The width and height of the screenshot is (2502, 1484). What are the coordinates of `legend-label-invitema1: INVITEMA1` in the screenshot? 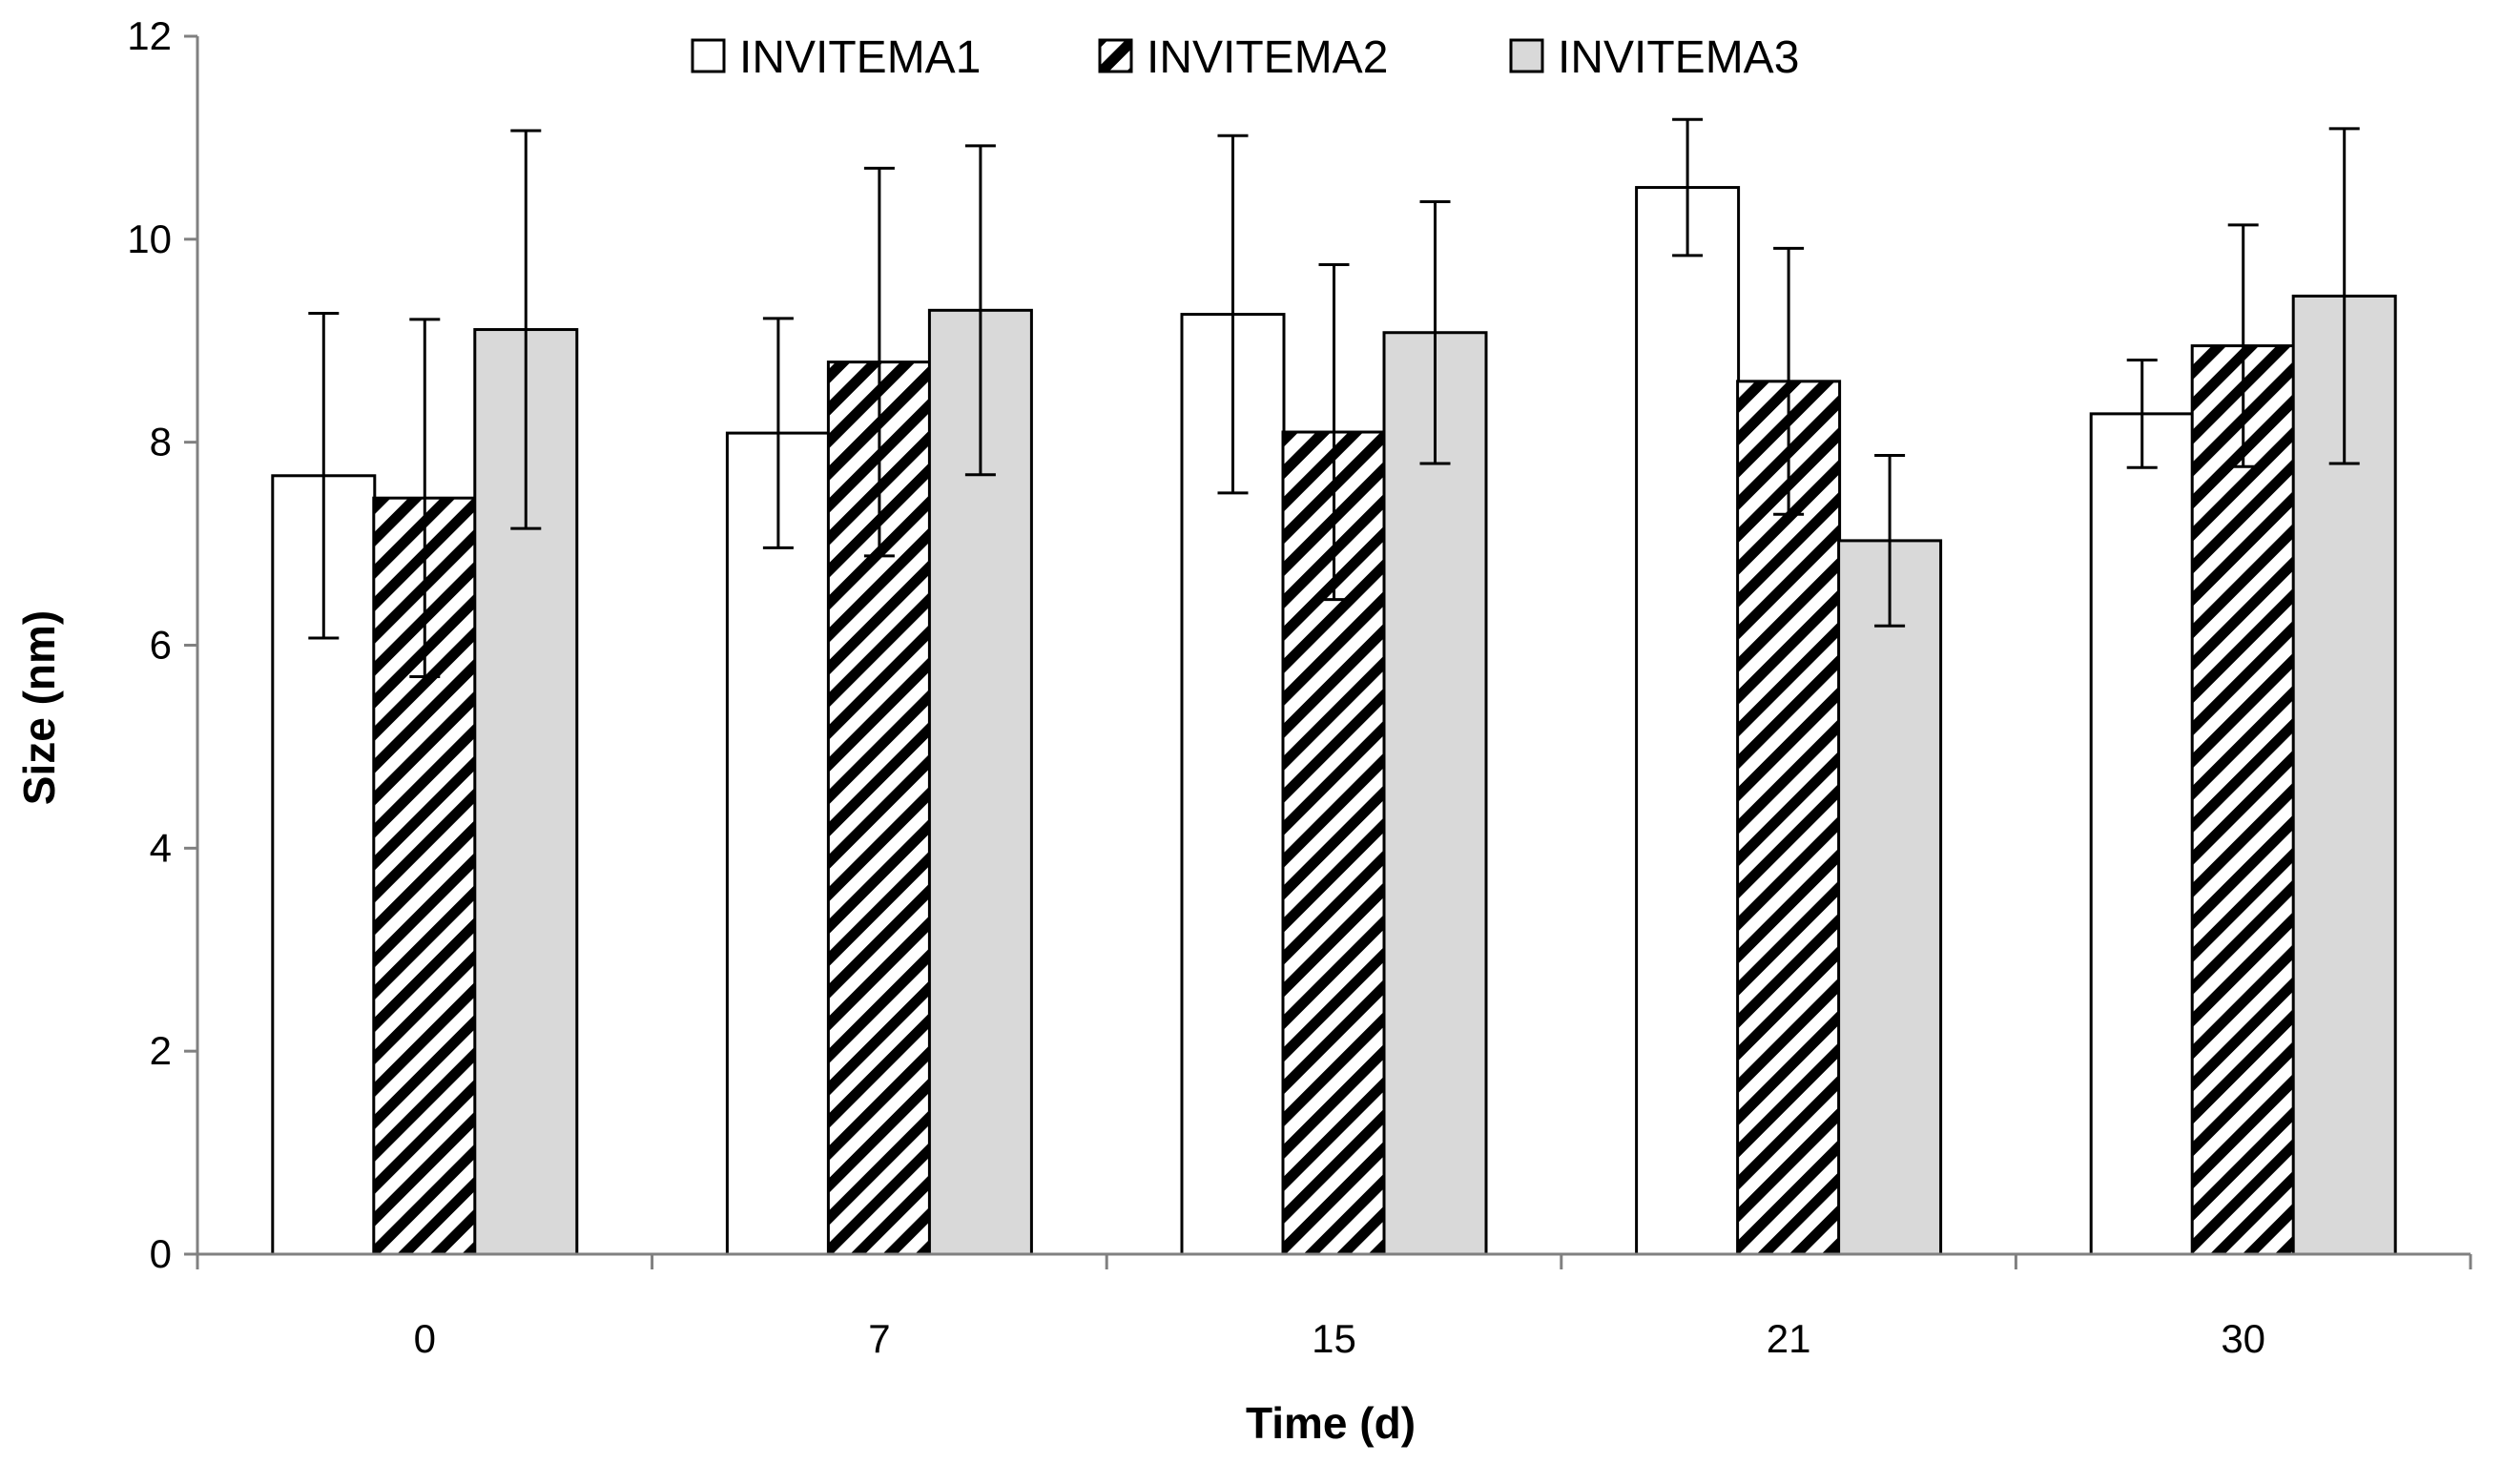 It's located at (860, 57).